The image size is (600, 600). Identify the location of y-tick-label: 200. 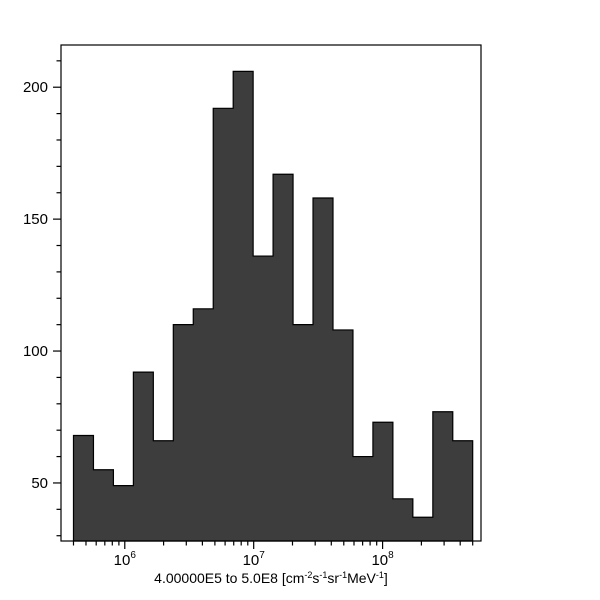
(35, 87).